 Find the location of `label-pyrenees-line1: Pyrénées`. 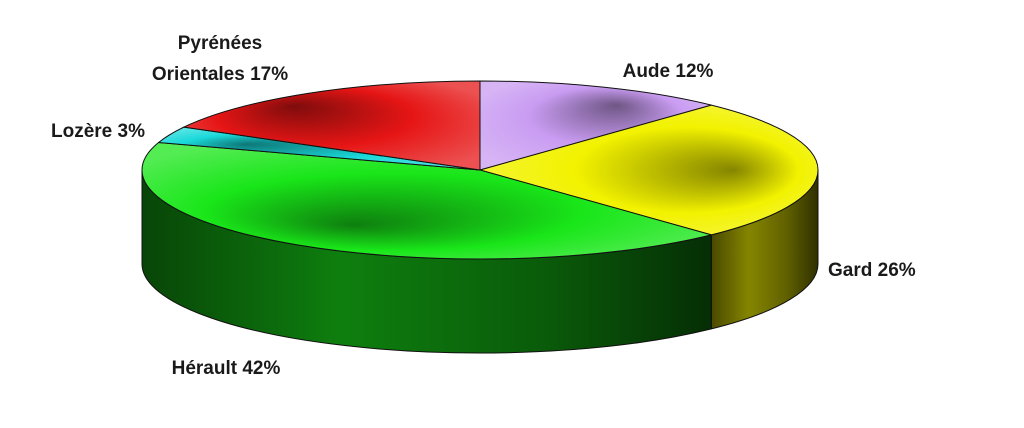

label-pyrenees-line1: Pyrénées is located at coordinates (220, 43).